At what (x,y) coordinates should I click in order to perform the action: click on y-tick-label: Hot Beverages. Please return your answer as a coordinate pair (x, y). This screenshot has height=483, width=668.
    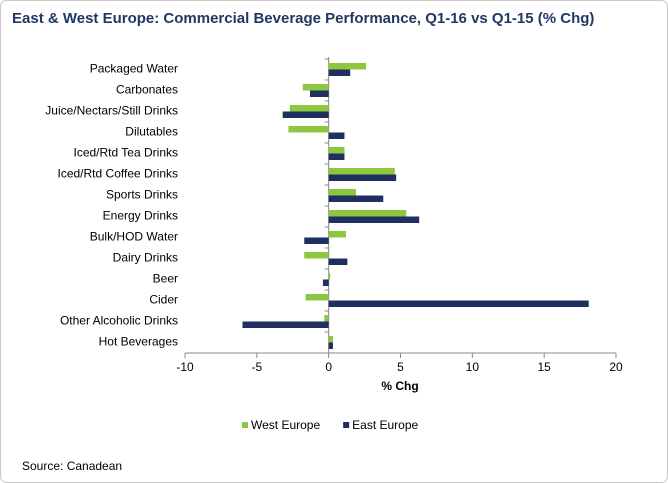
    Looking at the image, I should click on (138, 342).